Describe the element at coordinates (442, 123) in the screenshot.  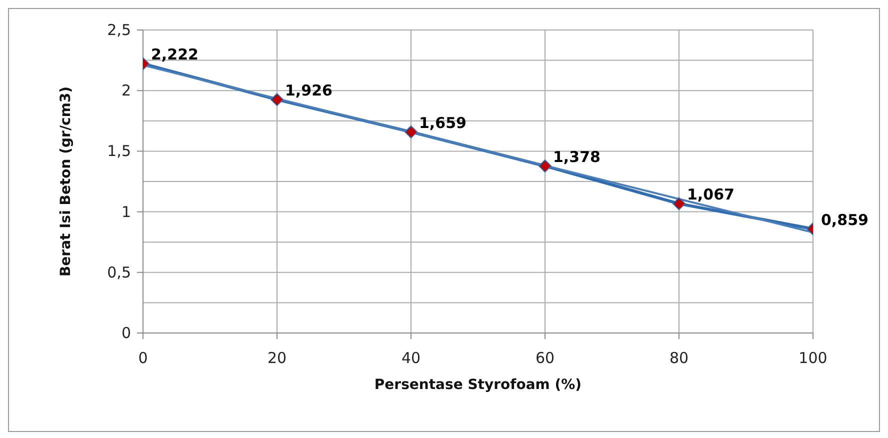
I see `data-label: 1,659` at that location.